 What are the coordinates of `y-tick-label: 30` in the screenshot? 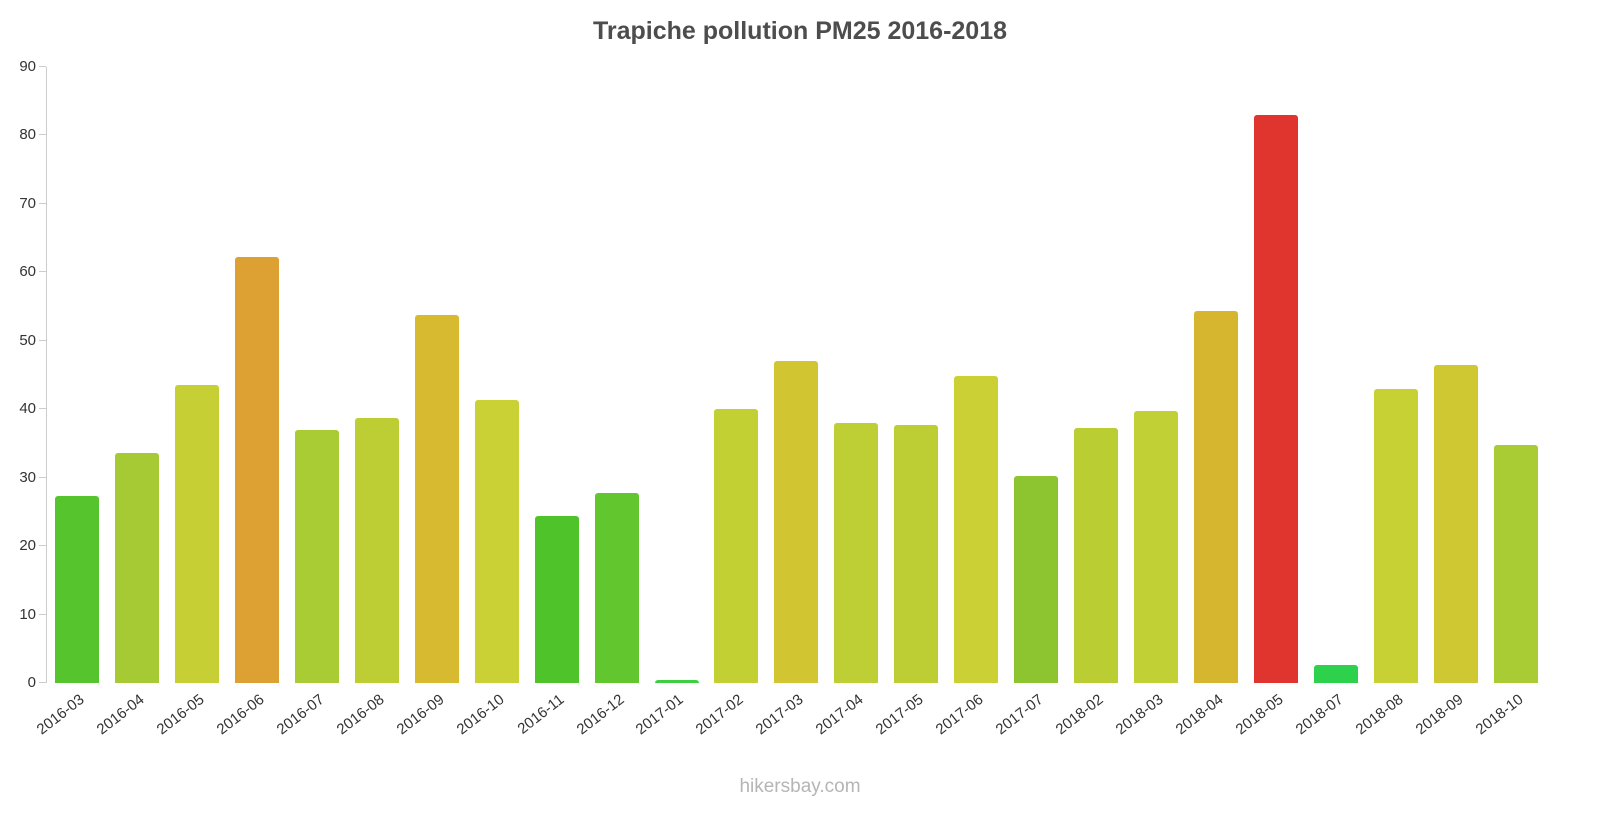 It's located at (27, 477).